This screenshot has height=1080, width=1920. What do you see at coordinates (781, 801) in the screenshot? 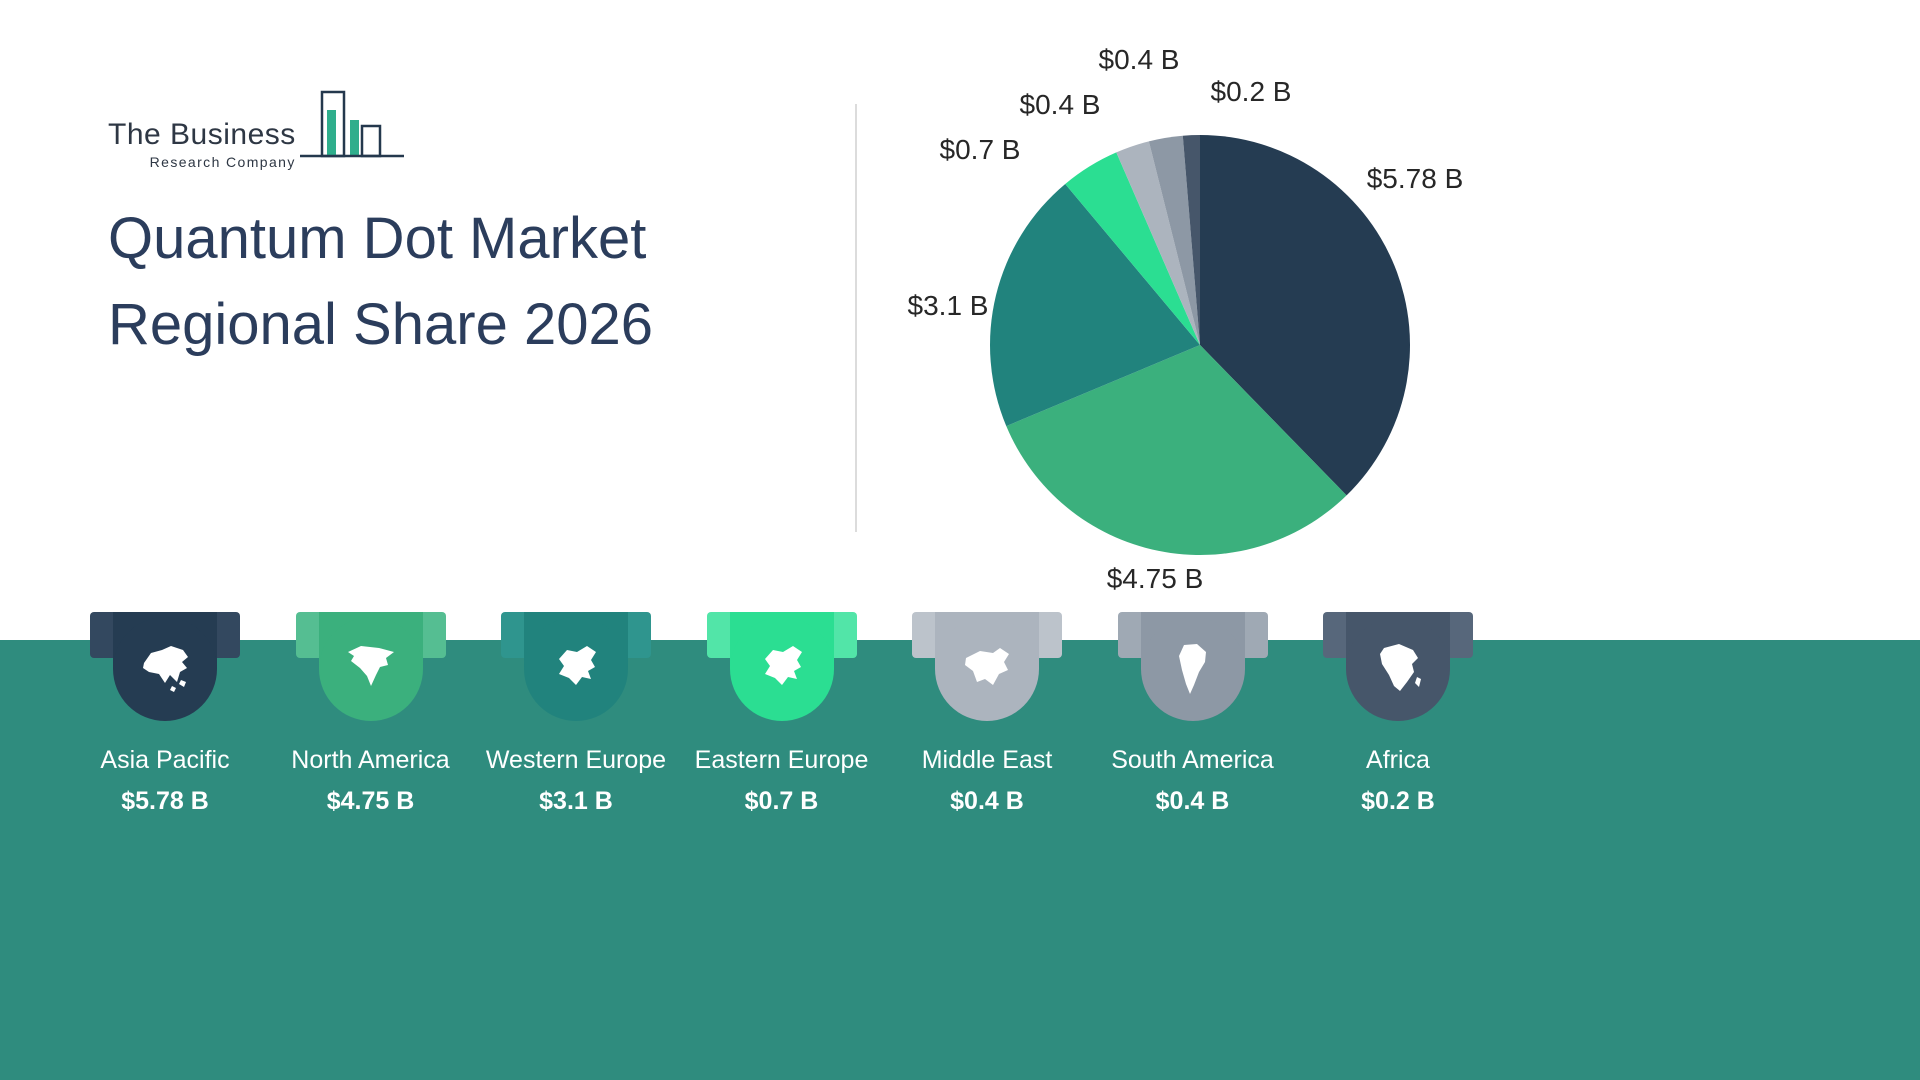
I see `region-value: $0.7 B` at bounding box center [781, 801].